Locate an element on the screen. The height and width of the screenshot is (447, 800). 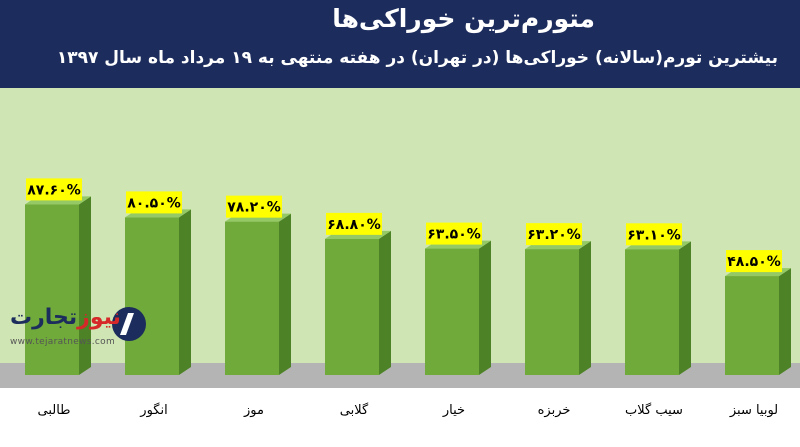
logo-wordmark: نیوزتجارت is located at coordinates (65, 317).